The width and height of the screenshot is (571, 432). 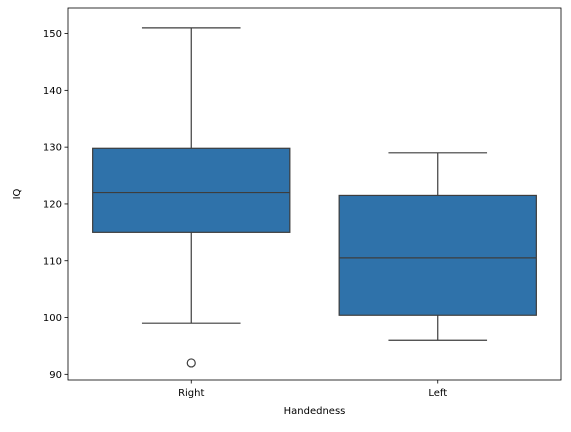 What do you see at coordinates (191, 393) in the screenshot?
I see `x-tick-label: Right` at bounding box center [191, 393].